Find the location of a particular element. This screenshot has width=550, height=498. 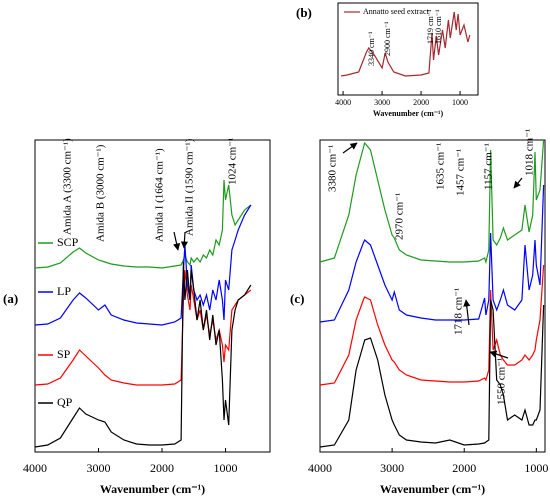

annotation: Amida II (1590 cm⁻¹) is located at coordinates (190, 187).